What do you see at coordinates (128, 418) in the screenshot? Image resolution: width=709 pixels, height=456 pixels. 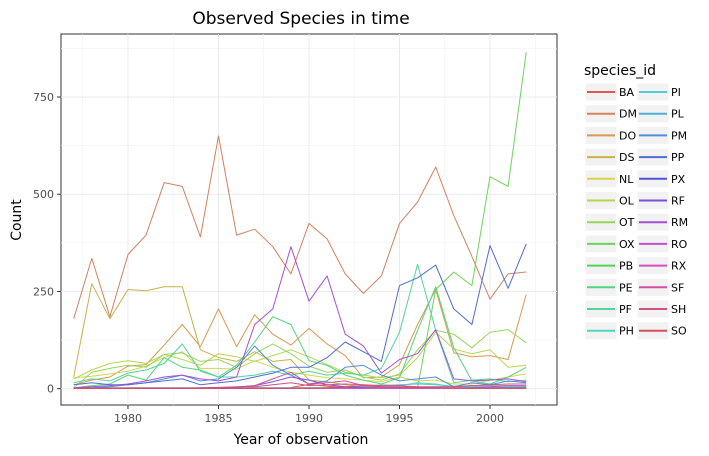 I see `x-tick-label: 1980` at bounding box center [128, 418].